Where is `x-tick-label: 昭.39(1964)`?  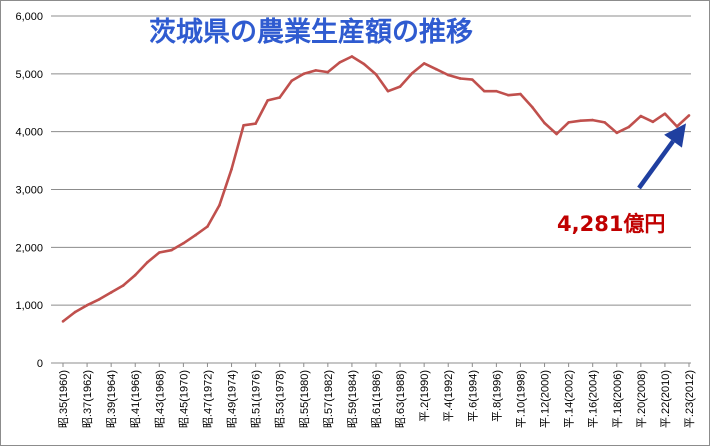
x-tick-label: 昭.39(1964) is located at coordinates (111, 399).